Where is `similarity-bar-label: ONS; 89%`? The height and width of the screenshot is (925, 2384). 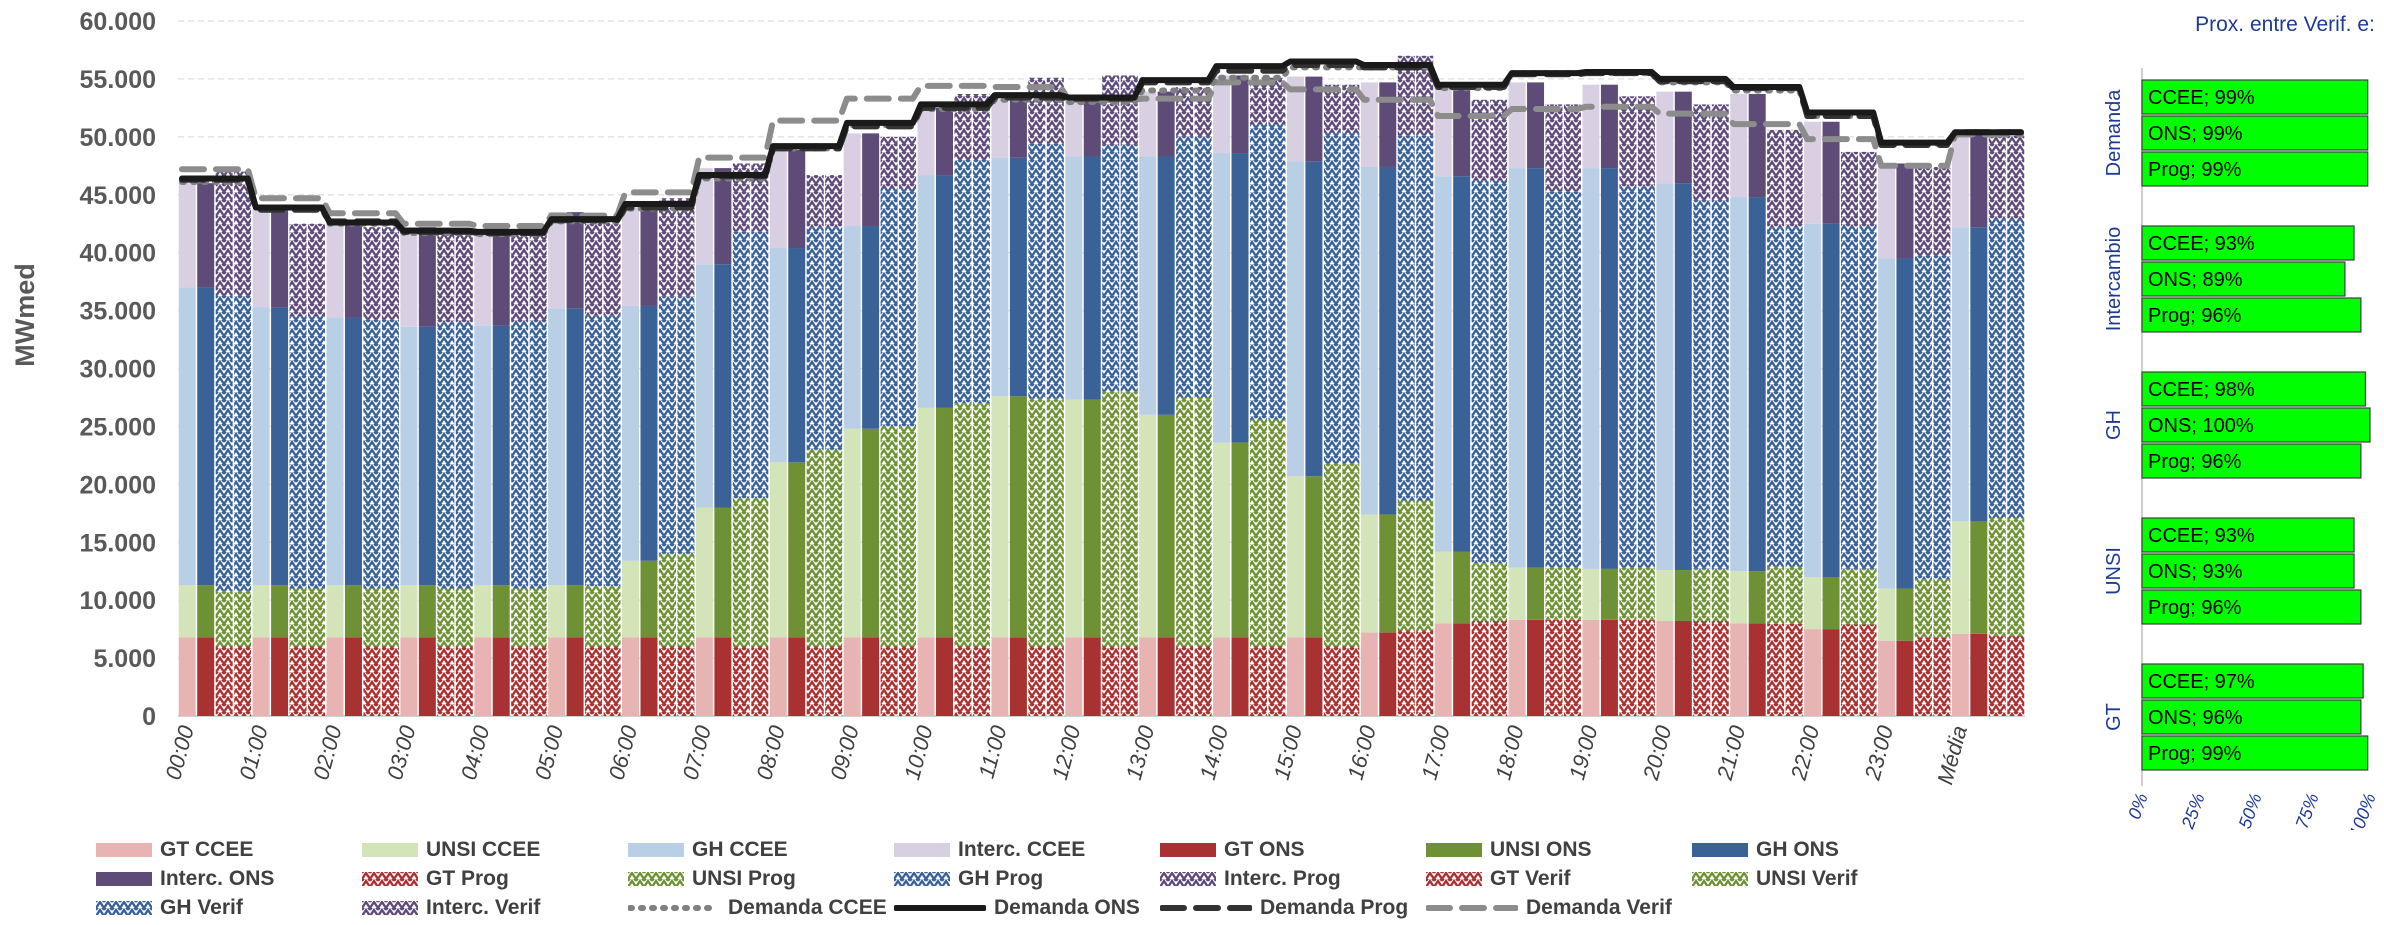
similarity-bar-label: ONS; 89% is located at coordinates (2195, 280).